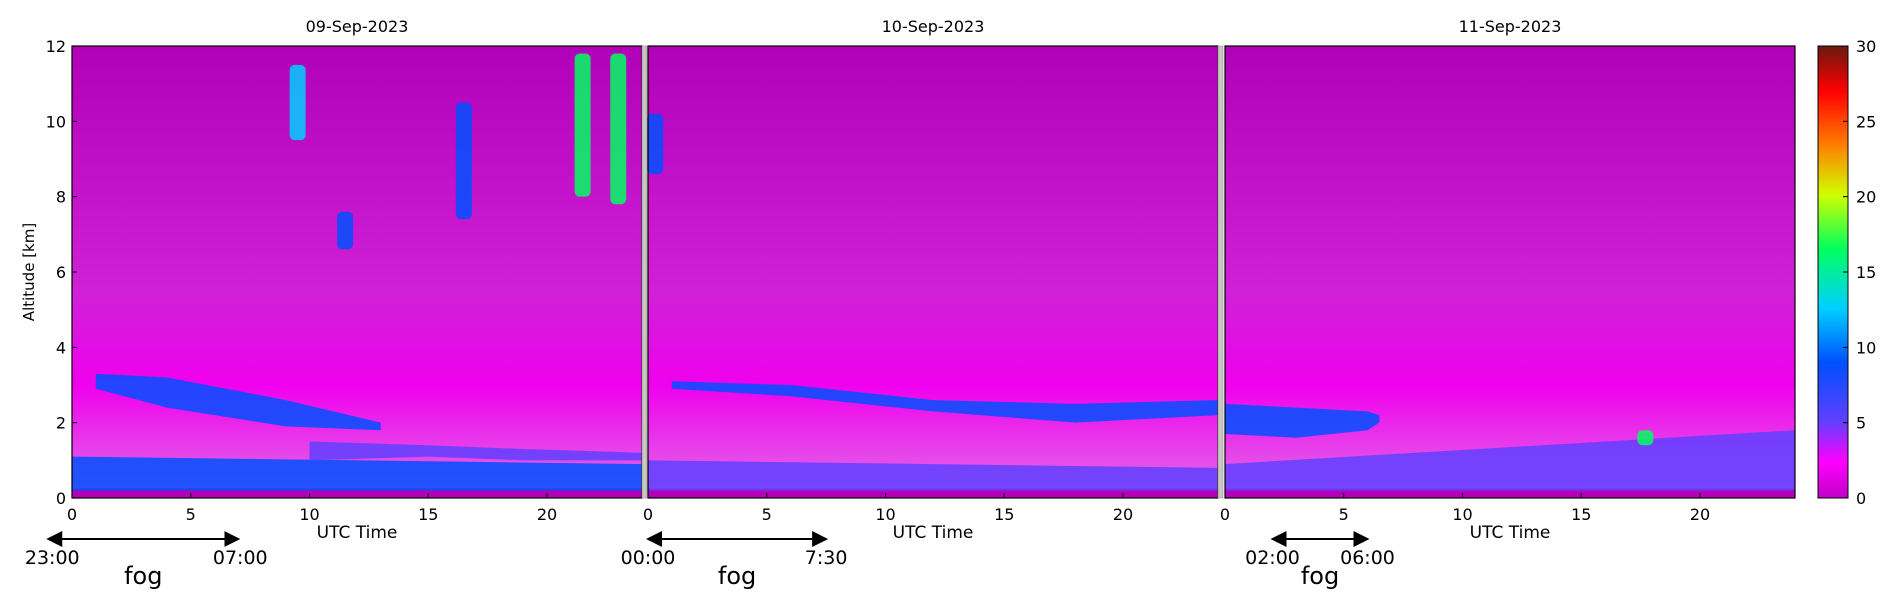 This screenshot has height=608, width=1892. Describe the element at coordinates (1272, 558) in the screenshot. I see `fog-start-time: 02:00` at that location.